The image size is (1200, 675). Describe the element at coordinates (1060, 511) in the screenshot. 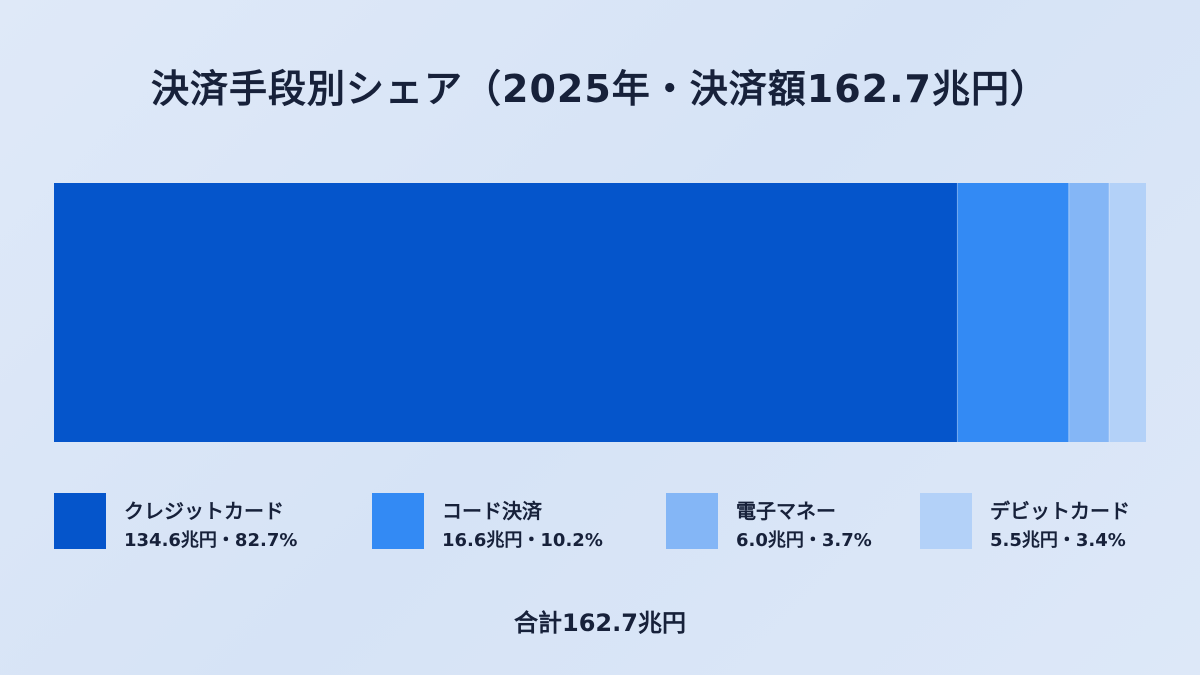

I see `legend-label: デビットカード` at that location.